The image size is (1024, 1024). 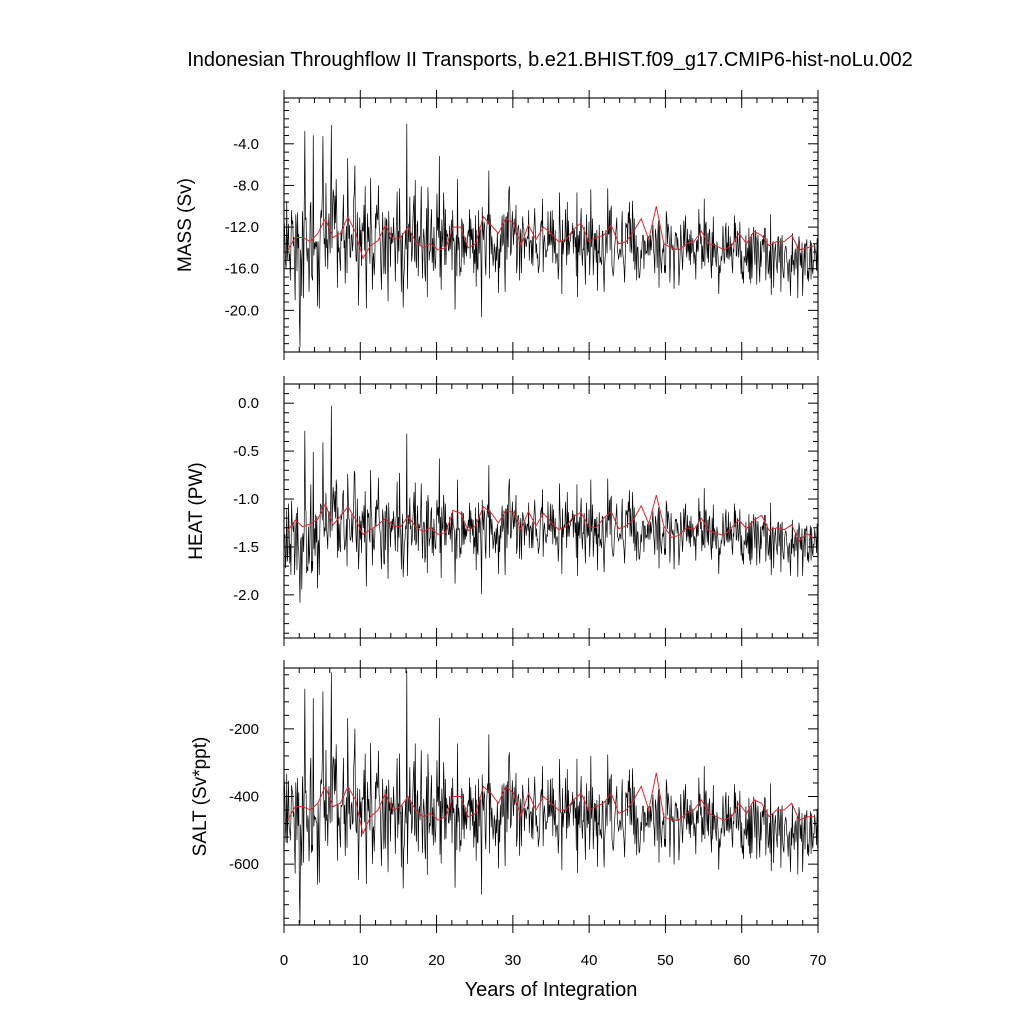 I want to click on mass-y-axis-label: MASS (Sv), so click(x=185, y=225).